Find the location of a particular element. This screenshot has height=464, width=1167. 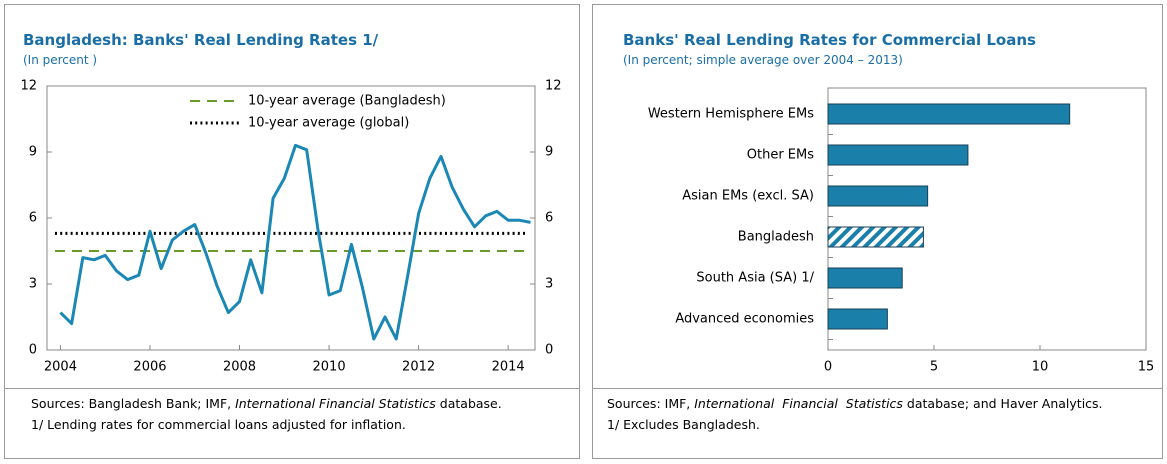

sources: Sources: Bangladesh Bank; IMF, is located at coordinates (133, 403).